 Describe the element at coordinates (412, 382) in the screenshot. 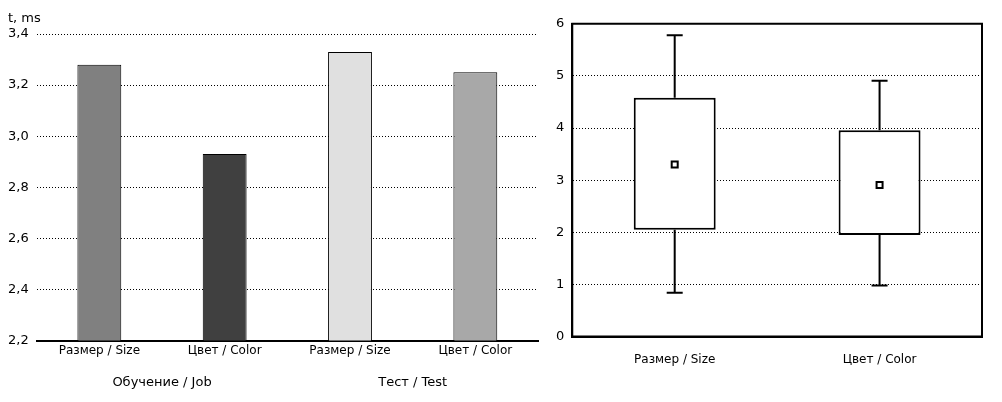

I see `text: Тест / Test` at that location.